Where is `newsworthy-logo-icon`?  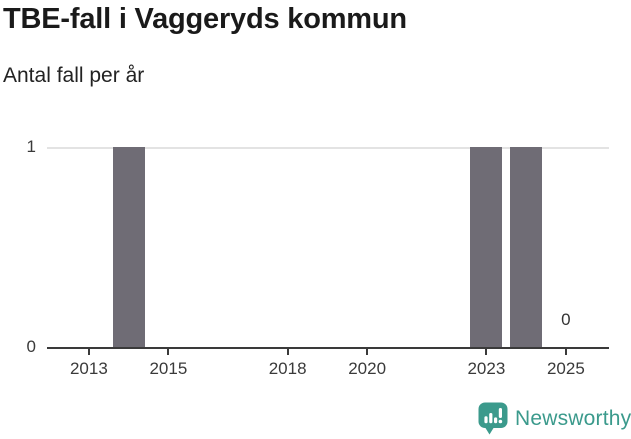
newsworthy-logo-icon is located at coordinates (493, 418).